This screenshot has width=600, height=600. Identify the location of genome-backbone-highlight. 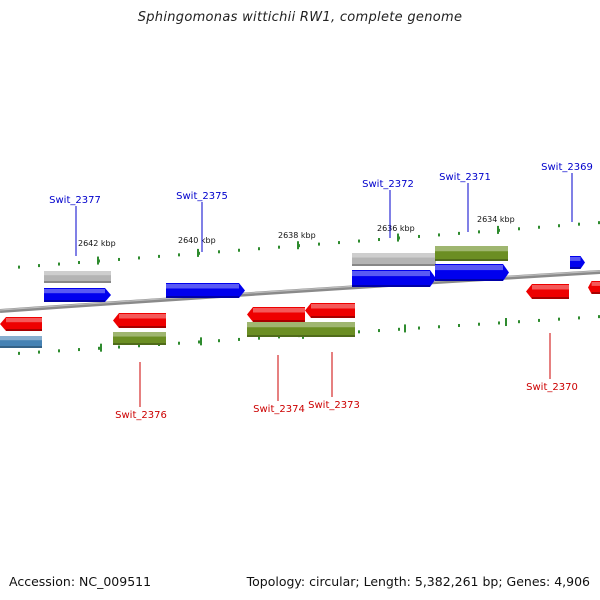
(300, 290).